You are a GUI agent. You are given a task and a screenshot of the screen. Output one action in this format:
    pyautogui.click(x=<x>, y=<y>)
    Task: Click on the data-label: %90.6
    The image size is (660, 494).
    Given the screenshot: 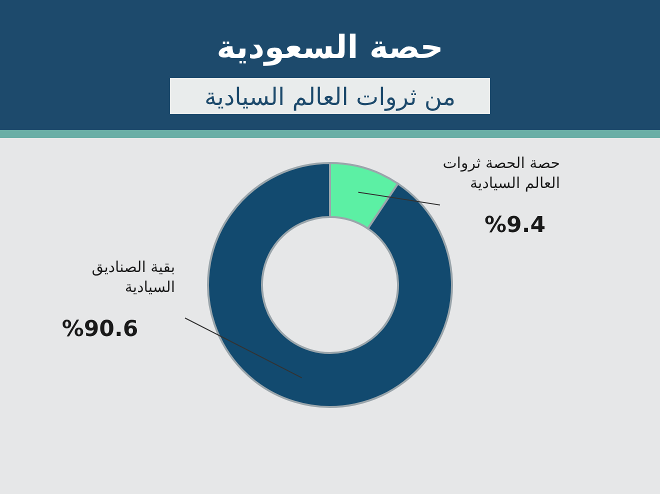 What is the action you would take?
    pyautogui.click(x=100, y=329)
    